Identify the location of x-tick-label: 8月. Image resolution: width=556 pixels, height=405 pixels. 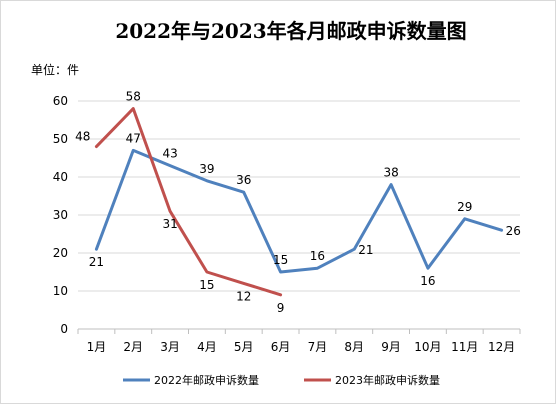
(354, 347).